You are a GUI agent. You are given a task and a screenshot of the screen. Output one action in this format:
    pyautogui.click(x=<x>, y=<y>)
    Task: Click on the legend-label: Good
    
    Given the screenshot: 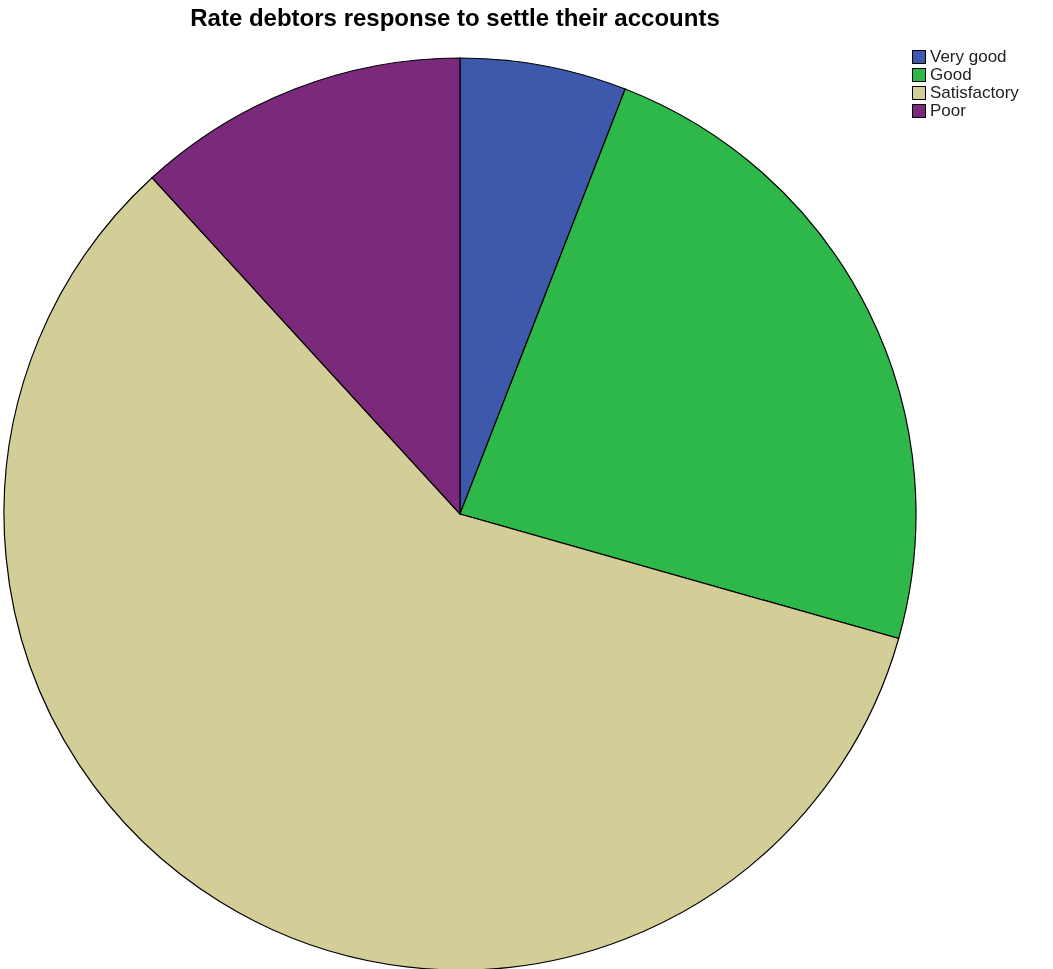 What is the action you would take?
    pyautogui.click(x=951, y=74)
    